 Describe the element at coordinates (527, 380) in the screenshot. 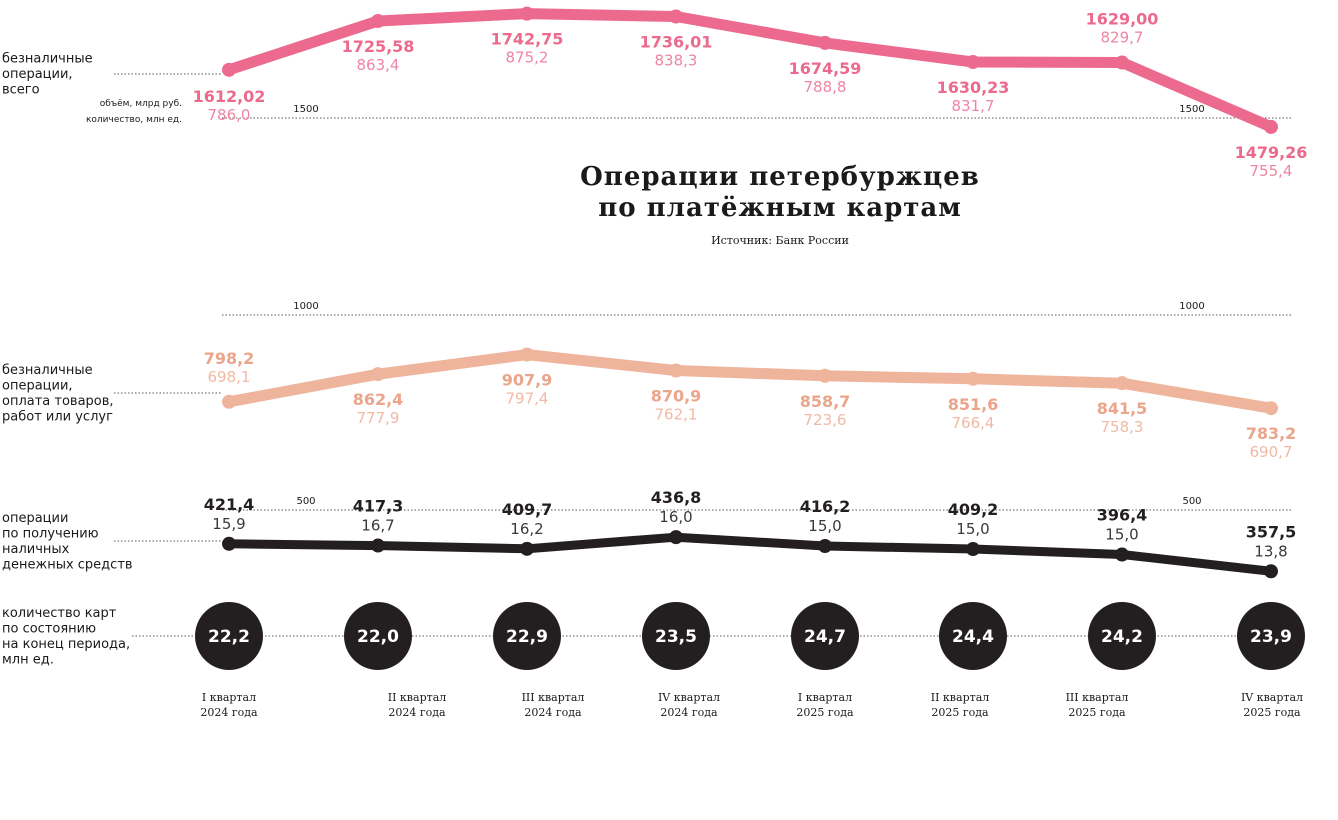

I see `purchases-volume-label: 907,9` at that location.